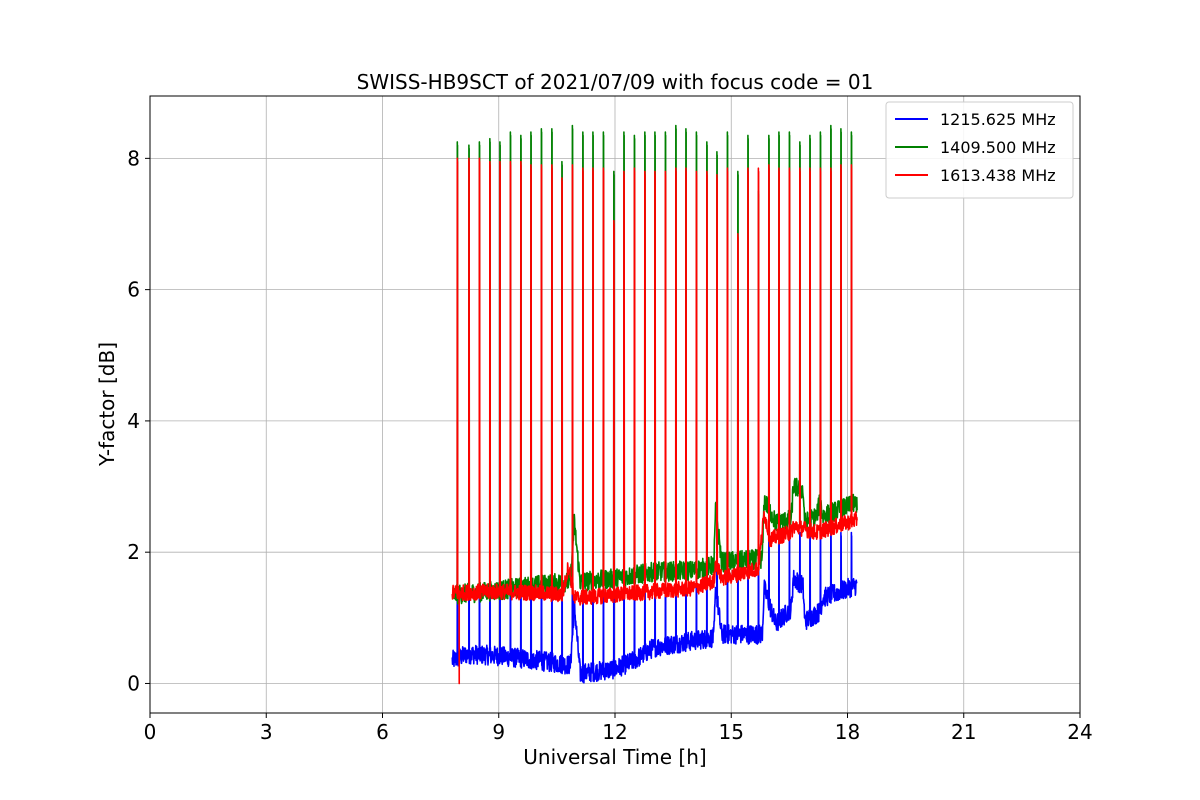  What do you see at coordinates (847, 732) in the screenshot?
I see `x-tick-label: 18` at bounding box center [847, 732].